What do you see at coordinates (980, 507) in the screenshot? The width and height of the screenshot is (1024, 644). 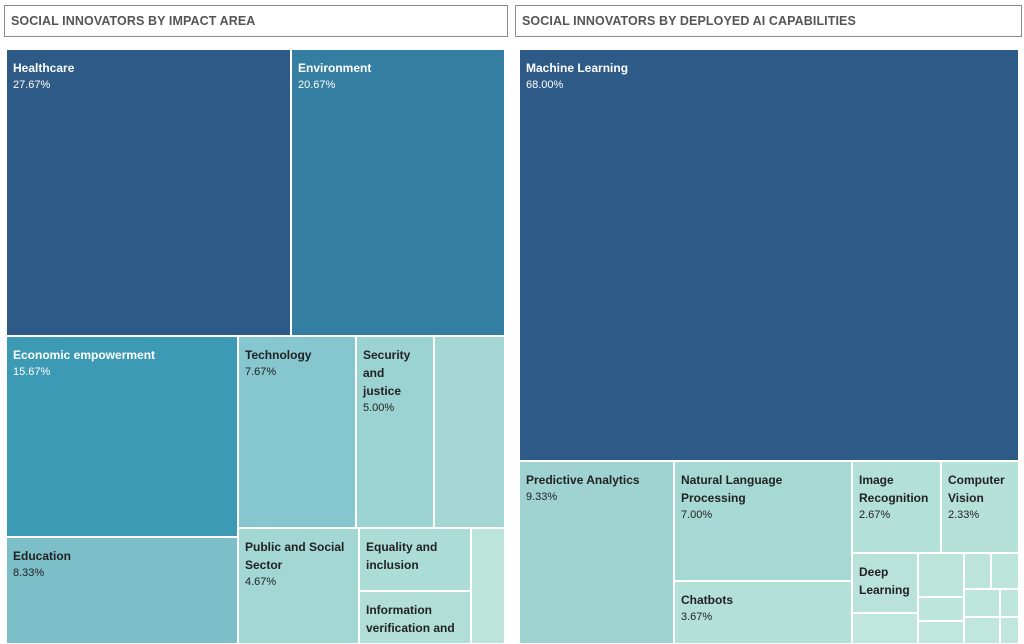 I see `treemap-tile: Computer Vision 2.33%` at bounding box center [980, 507].